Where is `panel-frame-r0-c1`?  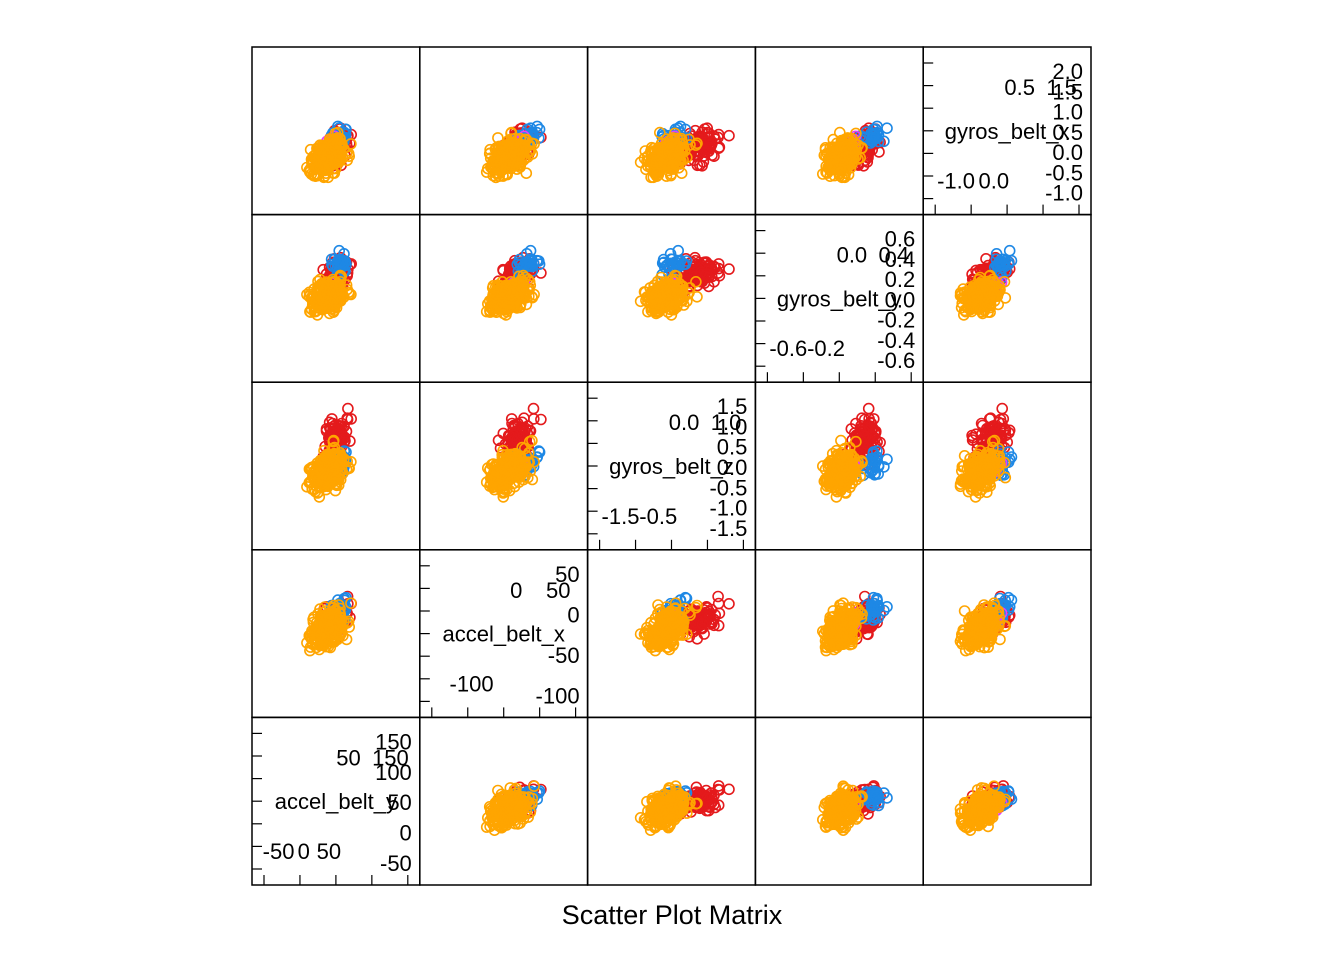 panel-frame-r0-c1 is located at coordinates (504, 131).